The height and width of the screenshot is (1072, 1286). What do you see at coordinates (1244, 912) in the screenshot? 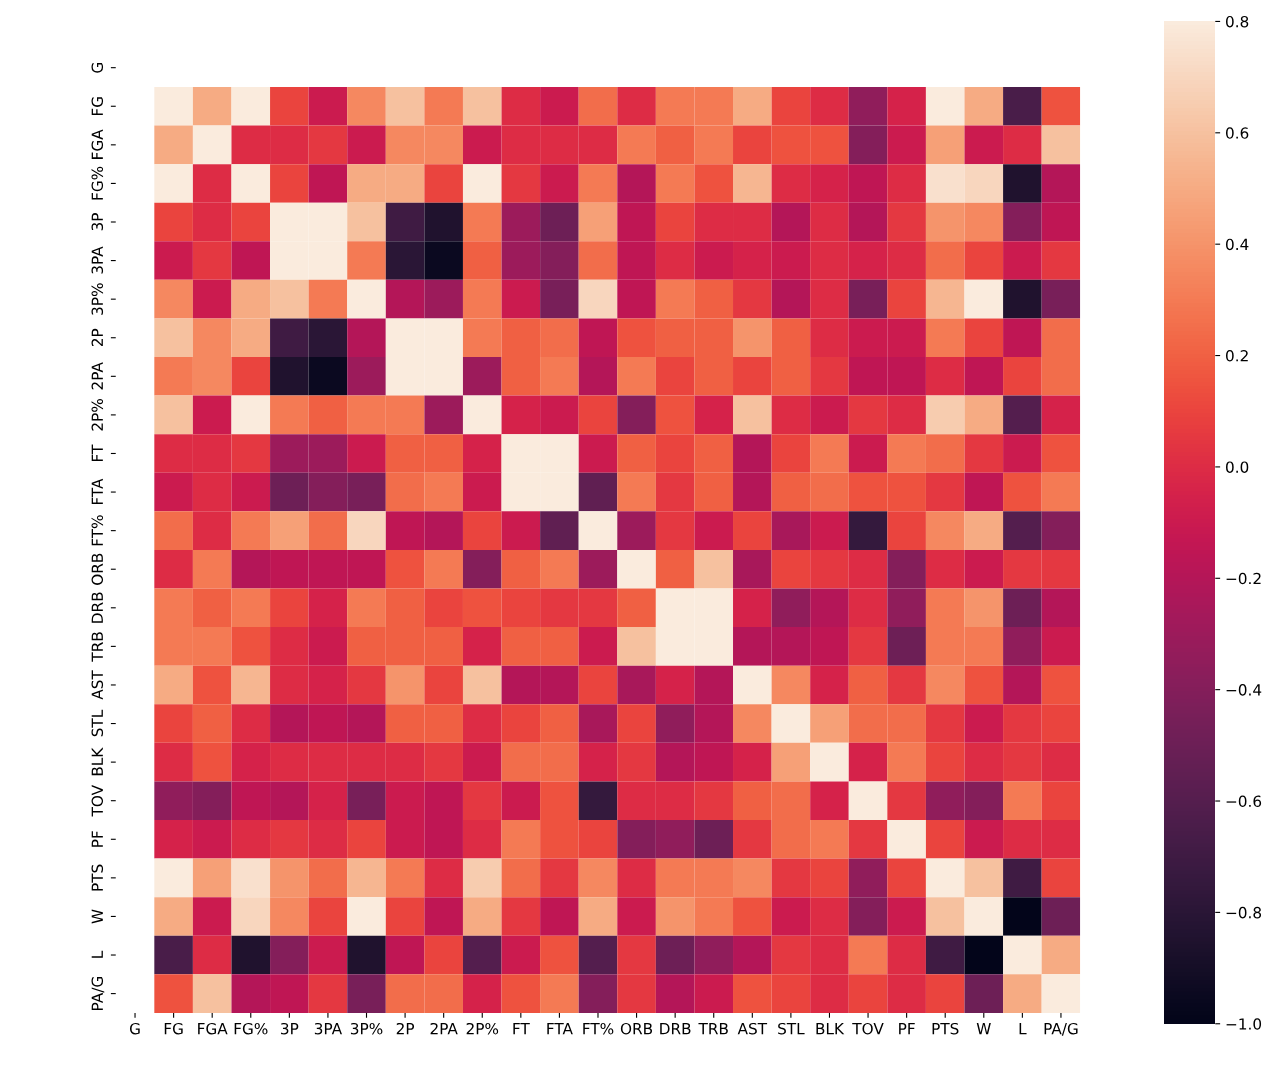
I see `color-bar-label: −0.8` at bounding box center [1244, 912].